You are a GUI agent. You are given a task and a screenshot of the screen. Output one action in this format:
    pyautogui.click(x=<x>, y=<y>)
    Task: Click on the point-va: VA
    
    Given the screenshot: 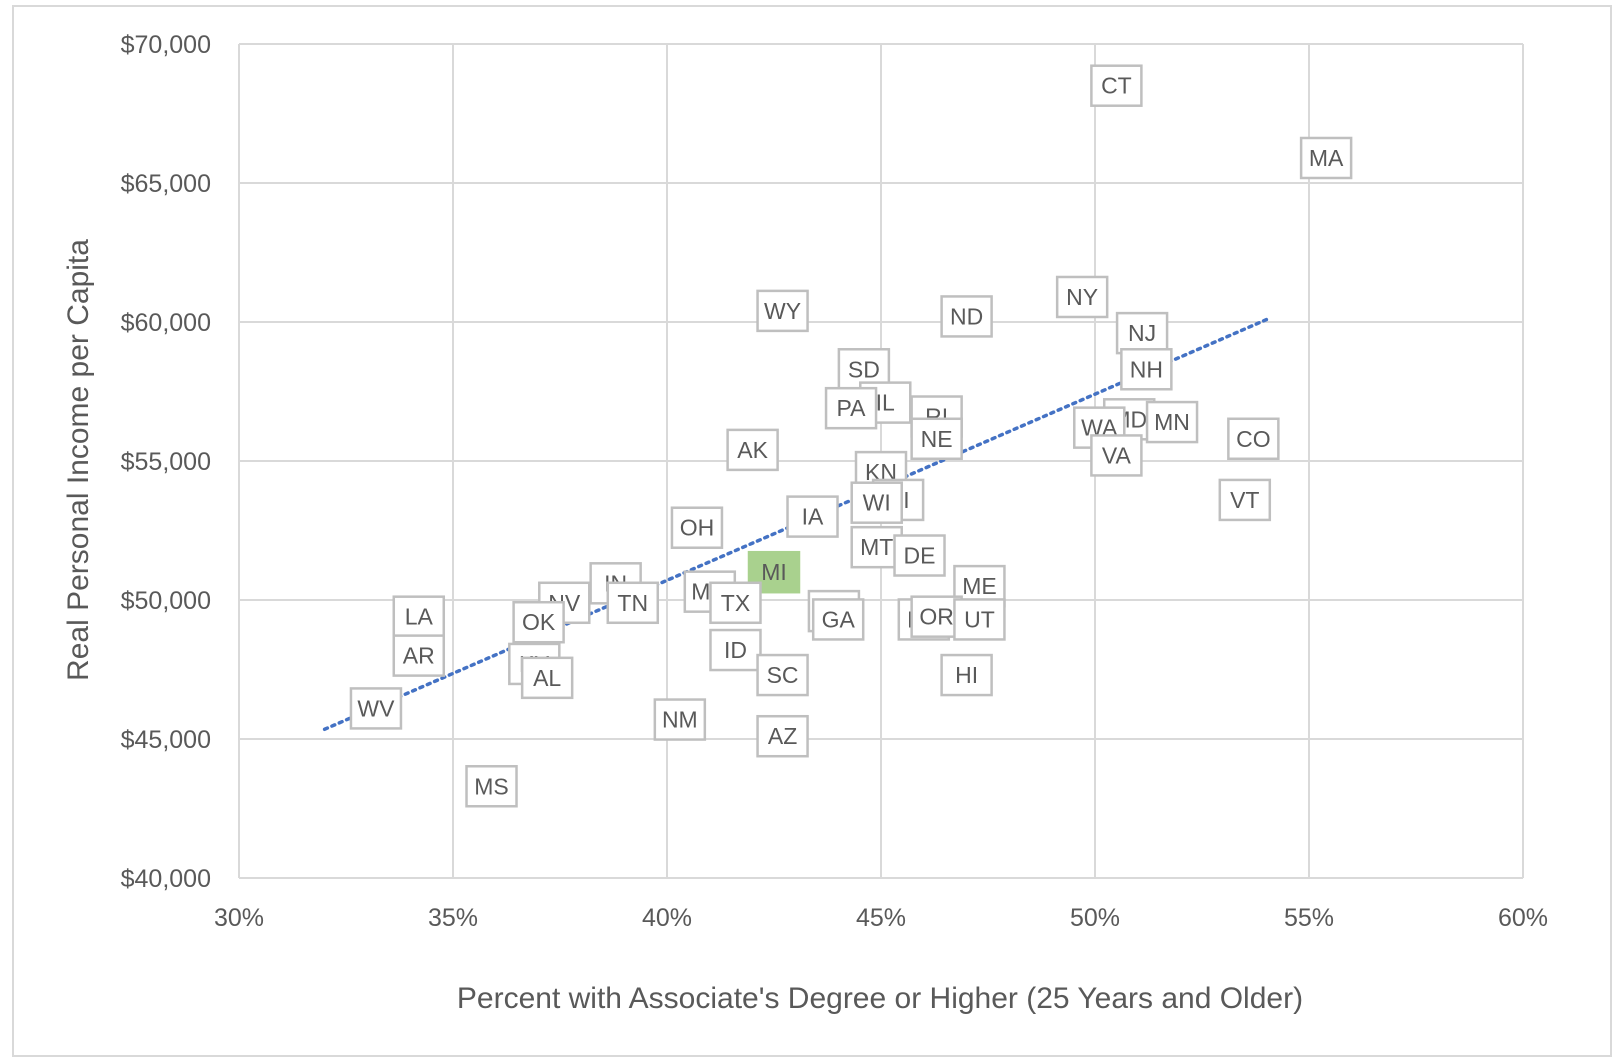 What is the action you would take?
    pyautogui.click(x=1116, y=455)
    